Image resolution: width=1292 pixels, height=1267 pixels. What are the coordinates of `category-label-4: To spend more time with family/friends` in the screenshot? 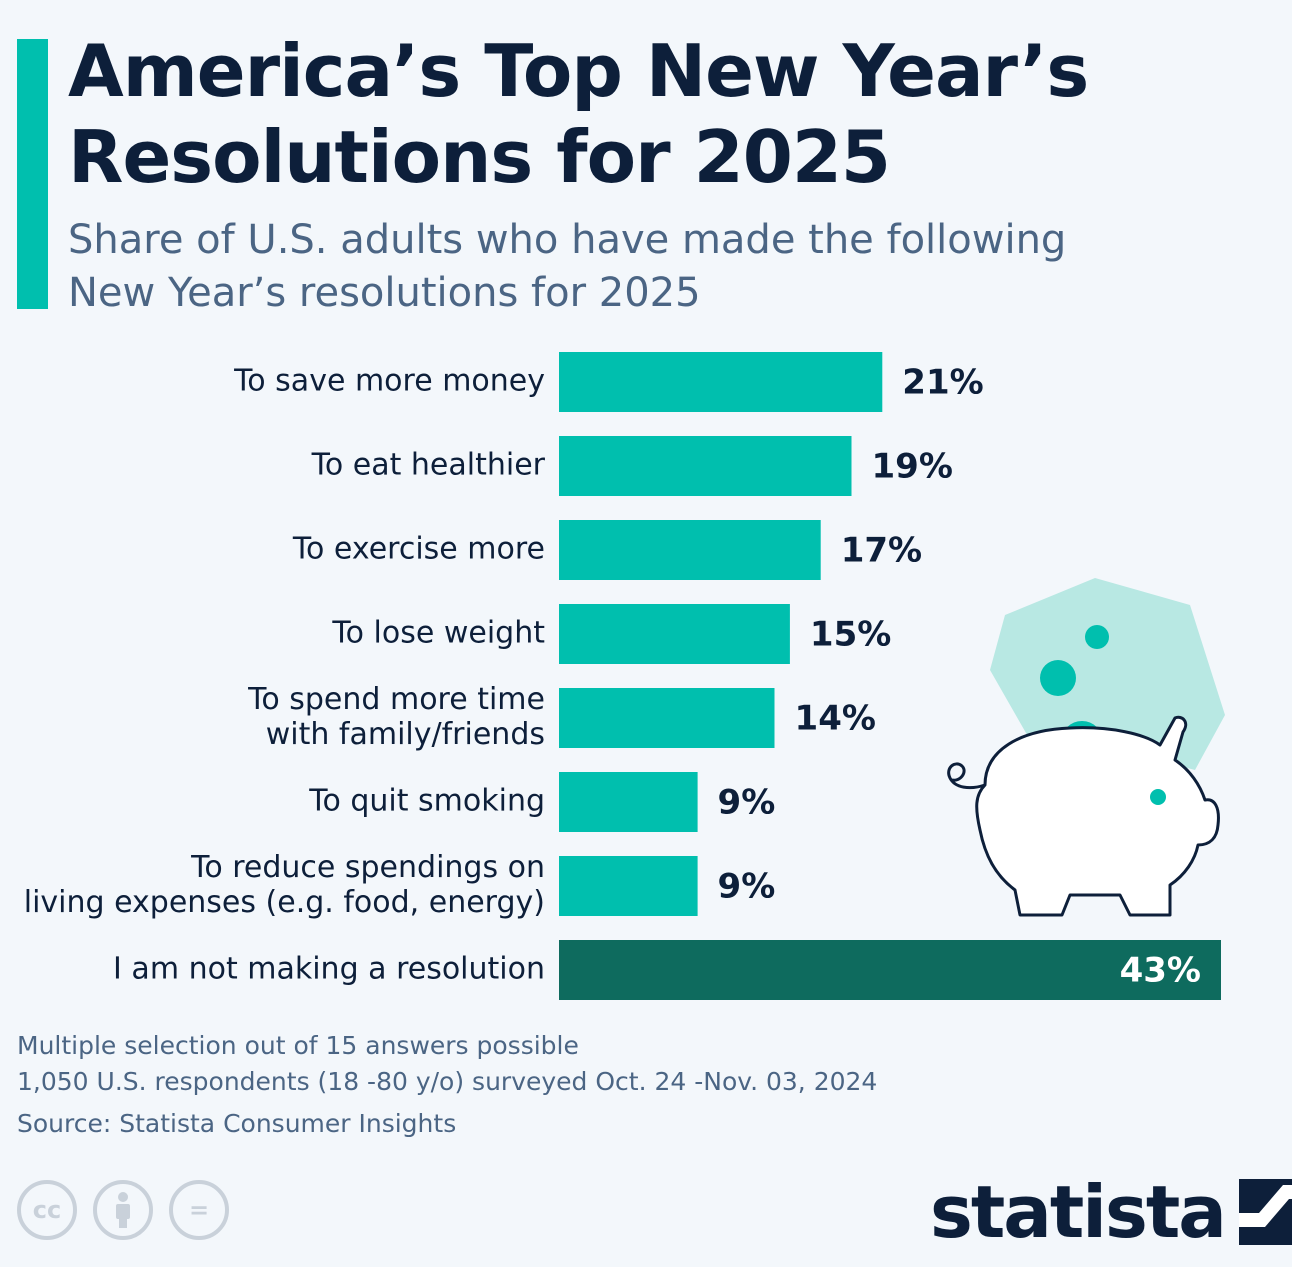 It's located at (396, 717).